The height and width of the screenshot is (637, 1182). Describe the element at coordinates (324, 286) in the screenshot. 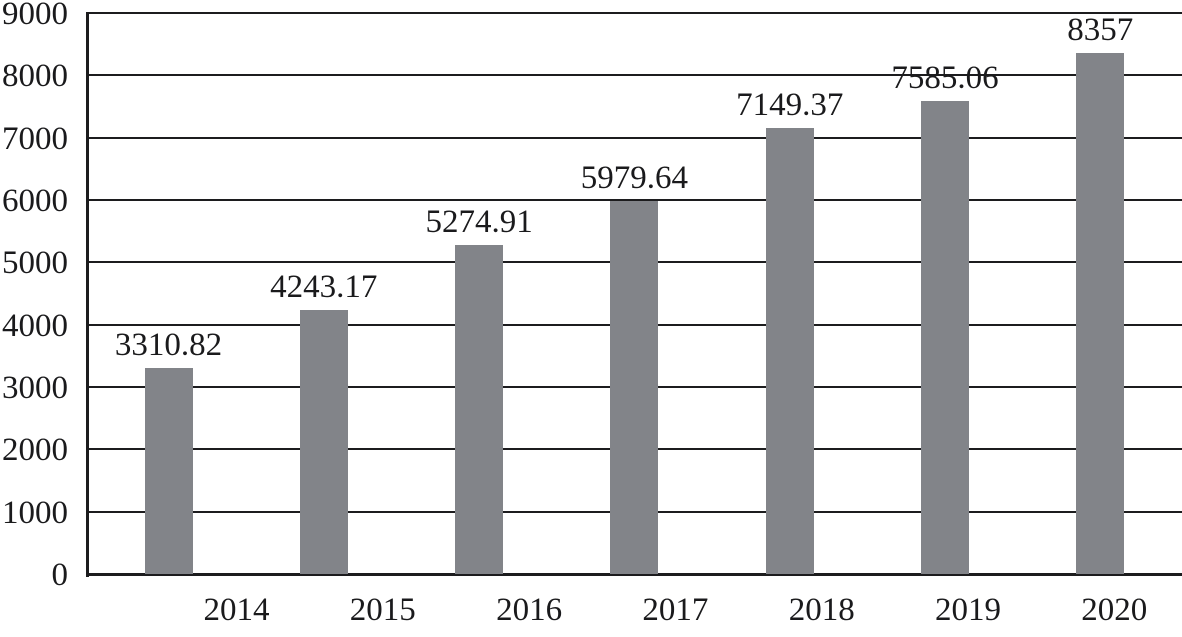

I see `bar-value-label: 4243.17` at that location.